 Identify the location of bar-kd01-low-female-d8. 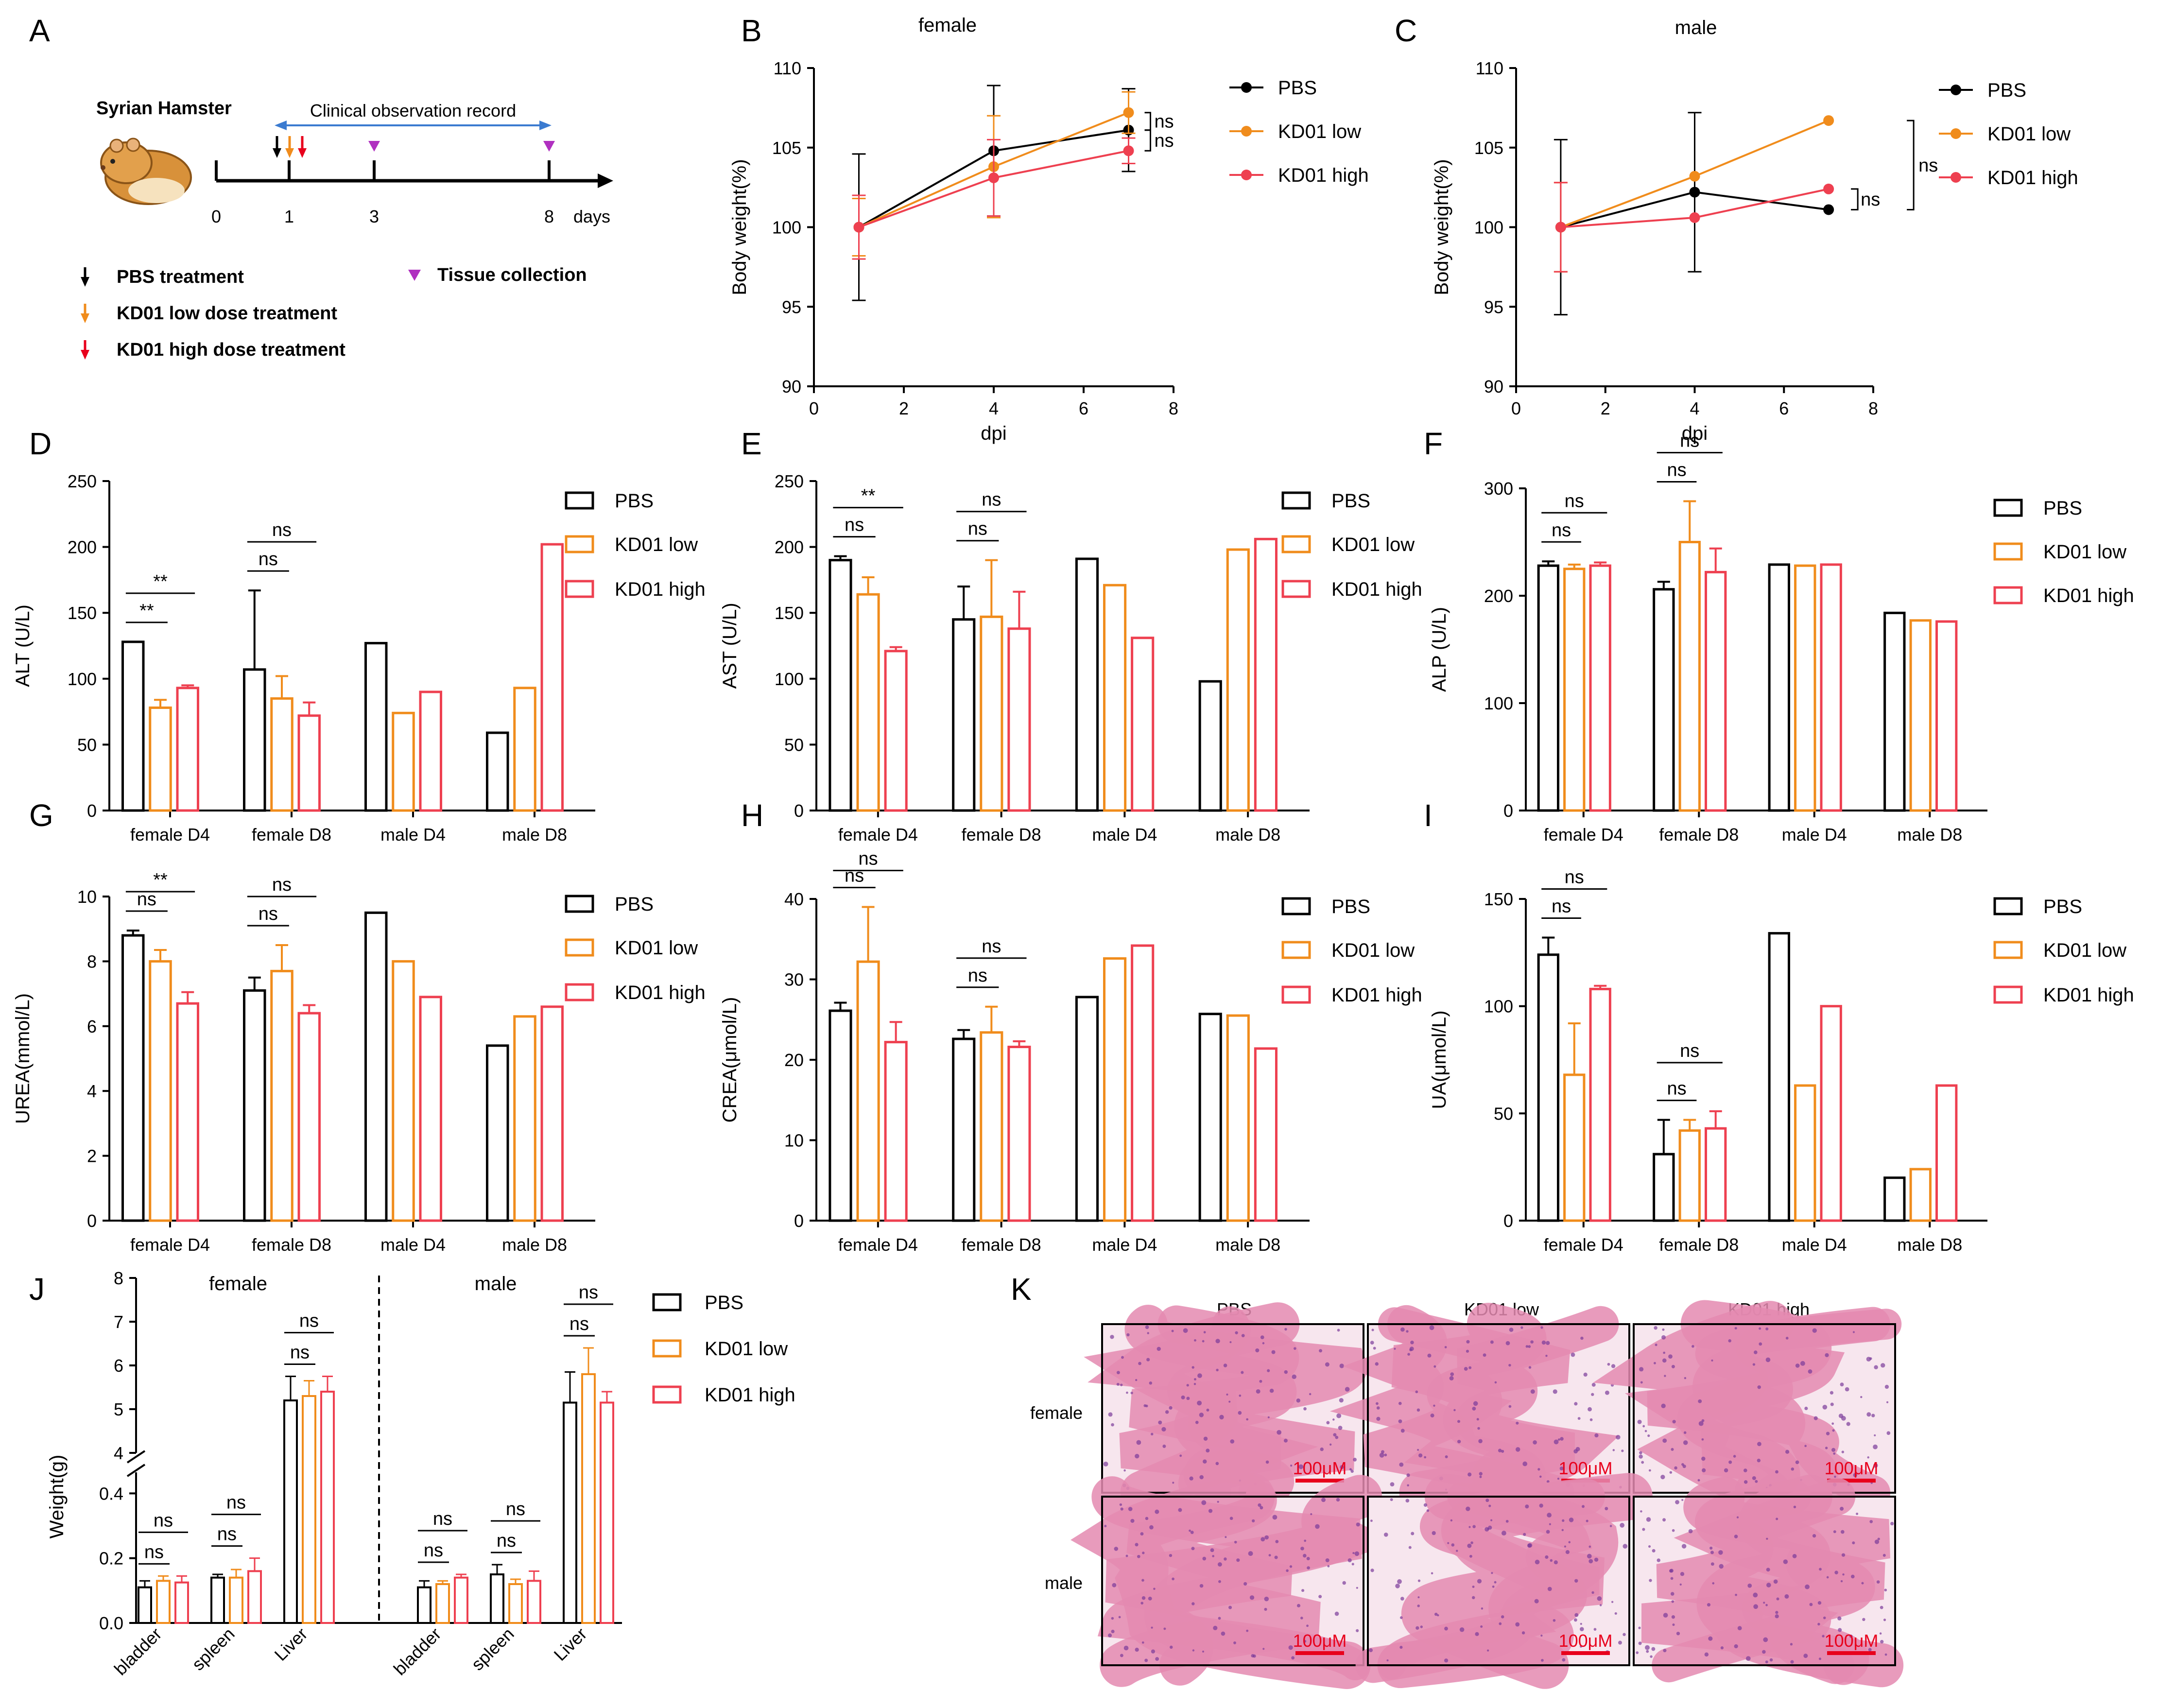
(1689, 1175).